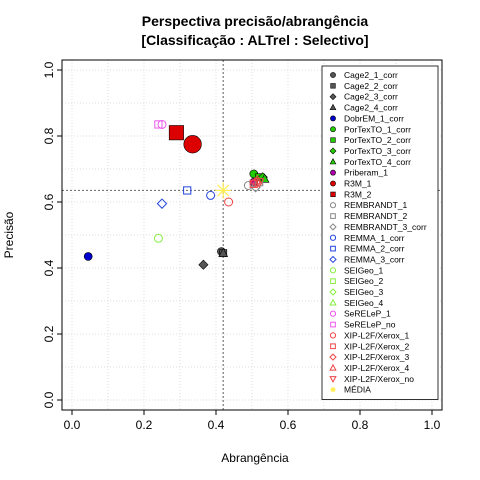 The image size is (480, 480). What do you see at coordinates (376, 368) in the screenshot?
I see `legend-label: XIP-L2F/Xerox_4` at bounding box center [376, 368].